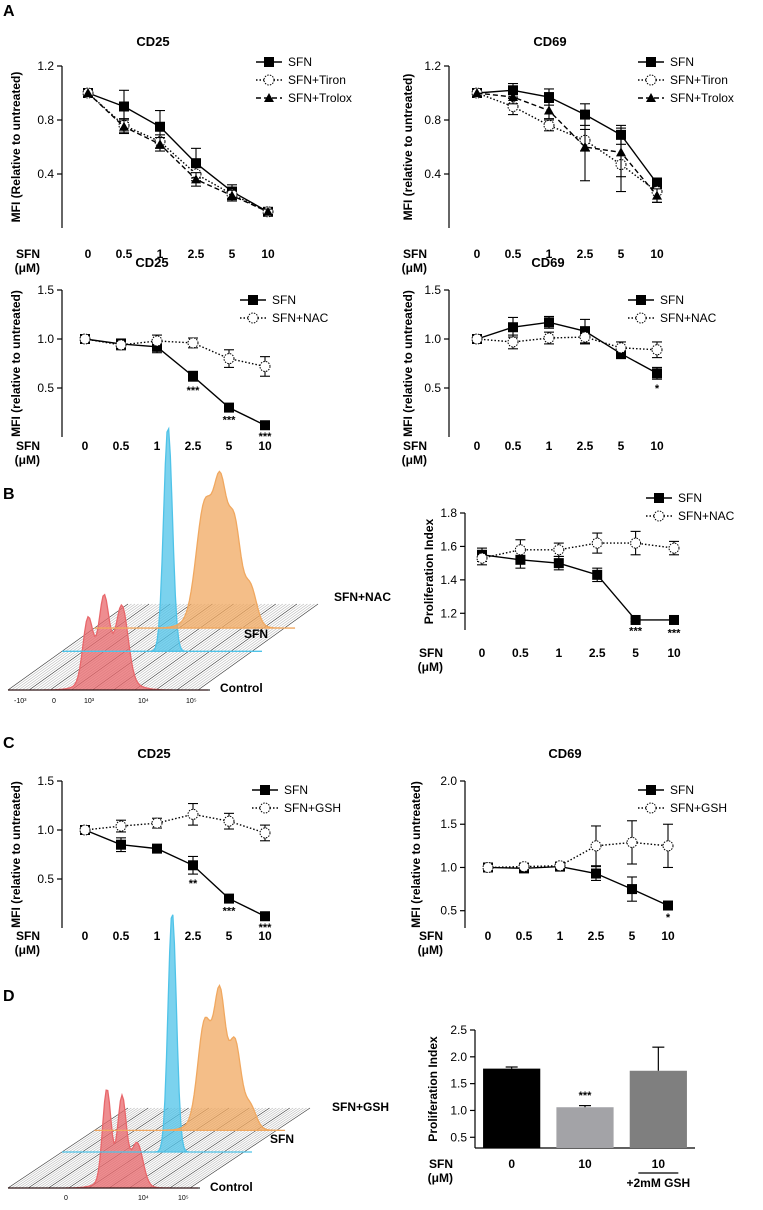 The width and height of the screenshot is (763, 1210). Describe the element at coordinates (317, 80) in the screenshot. I see `legend-label: SFN+Tiron` at that location.